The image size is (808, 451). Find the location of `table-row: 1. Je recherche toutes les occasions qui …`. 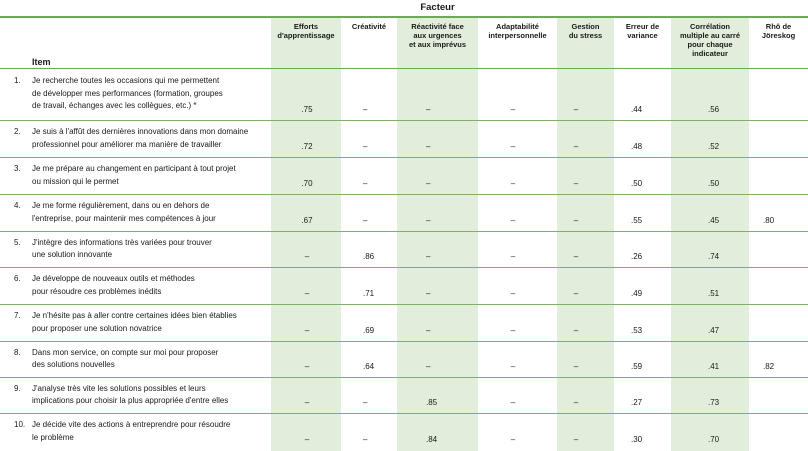

table-row: 1. Je recherche toutes les occasions qui … is located at coordinates (404, 95).